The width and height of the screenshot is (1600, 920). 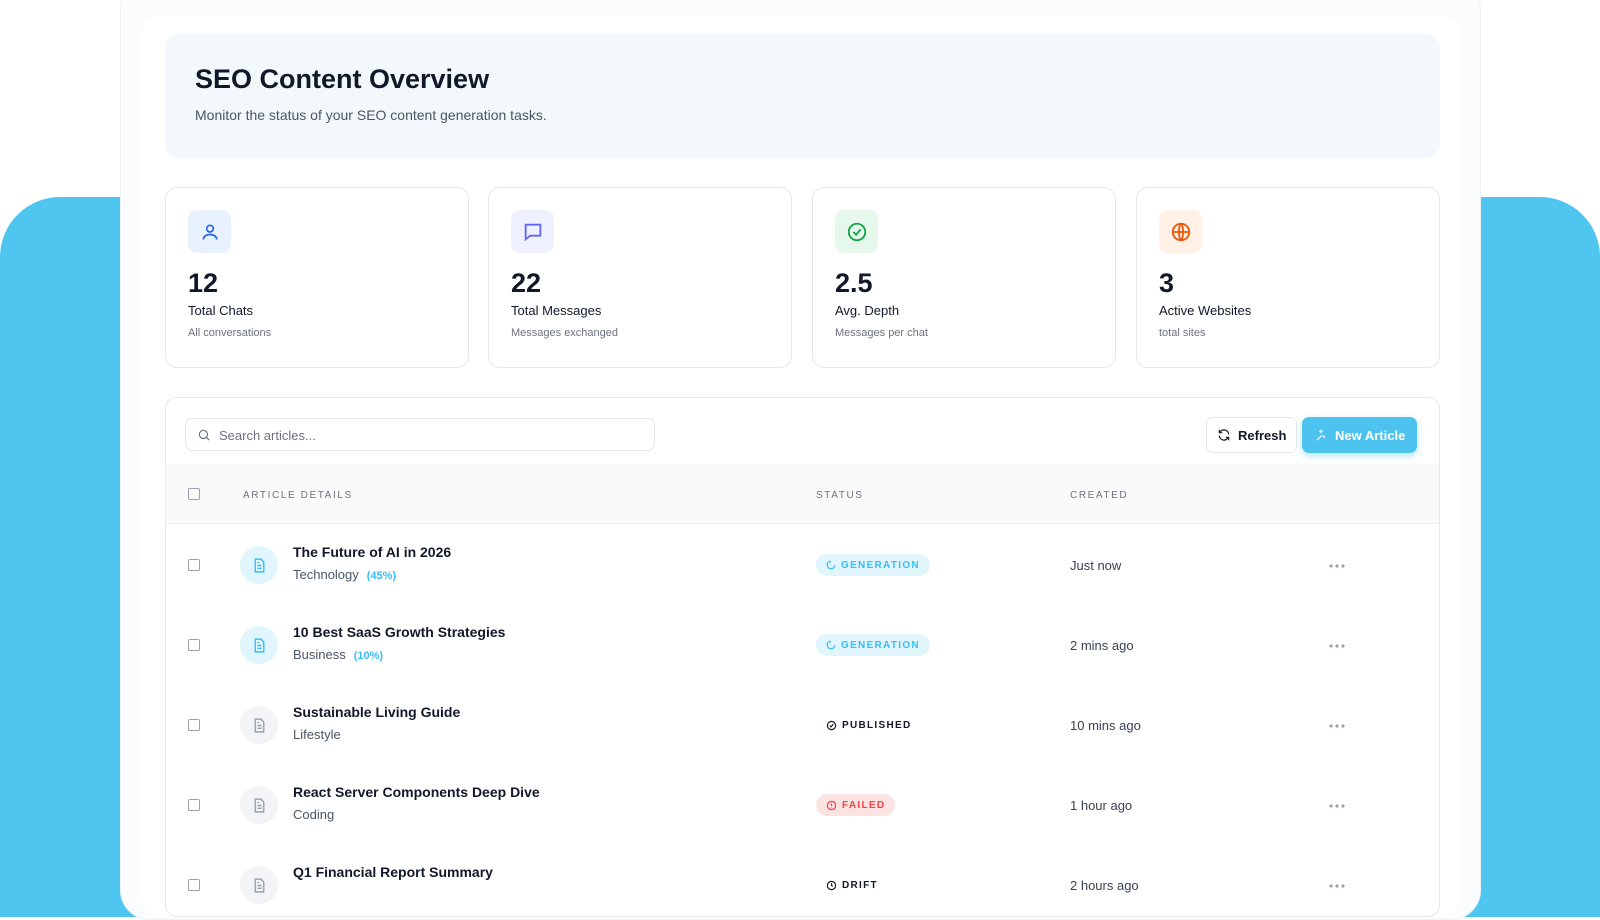 I want to click on article-meta: Lifestyle, so click(x=317, y=734).